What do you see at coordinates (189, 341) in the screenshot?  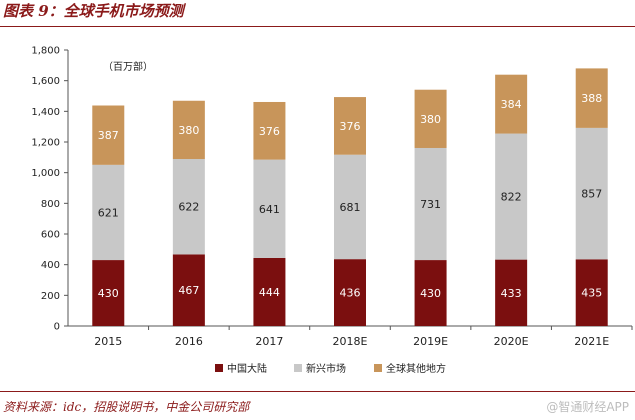 I see `x-tick-label: 2016` at bounding box center [189, 341].